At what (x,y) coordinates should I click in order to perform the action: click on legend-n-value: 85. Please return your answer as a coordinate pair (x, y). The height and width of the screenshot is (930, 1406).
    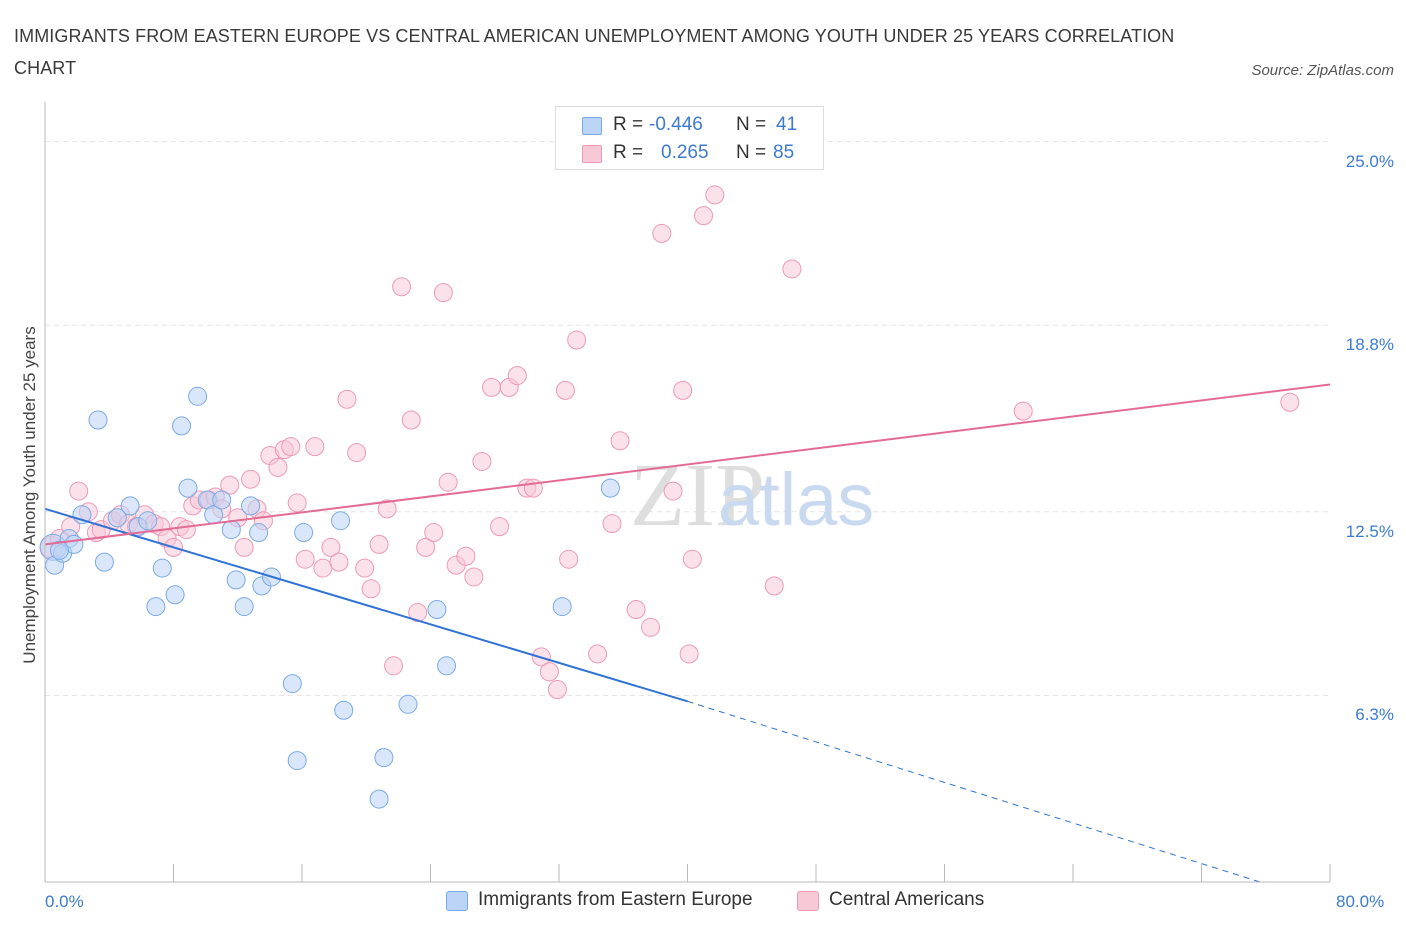
    Looking at the image, I should click on (784, 152).